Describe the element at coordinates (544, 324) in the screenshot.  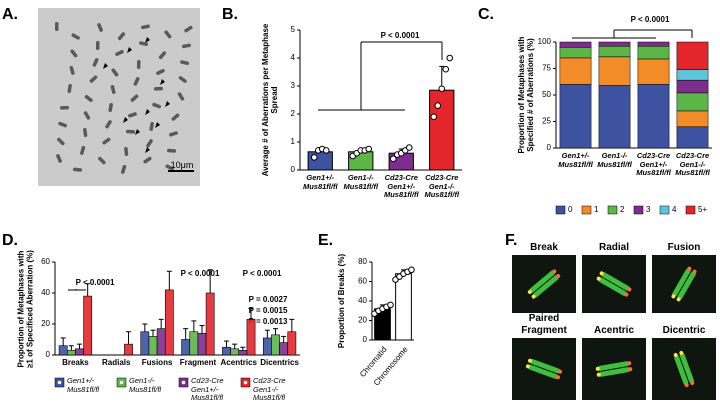
I see `image-label: Paired Fragment` at that location.